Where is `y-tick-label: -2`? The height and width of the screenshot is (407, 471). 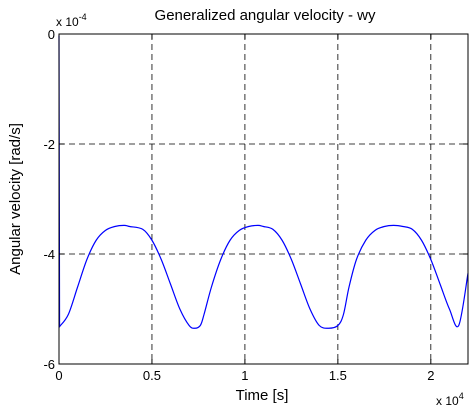
y-tick-label: -2 is located at coordinates (49, 144).